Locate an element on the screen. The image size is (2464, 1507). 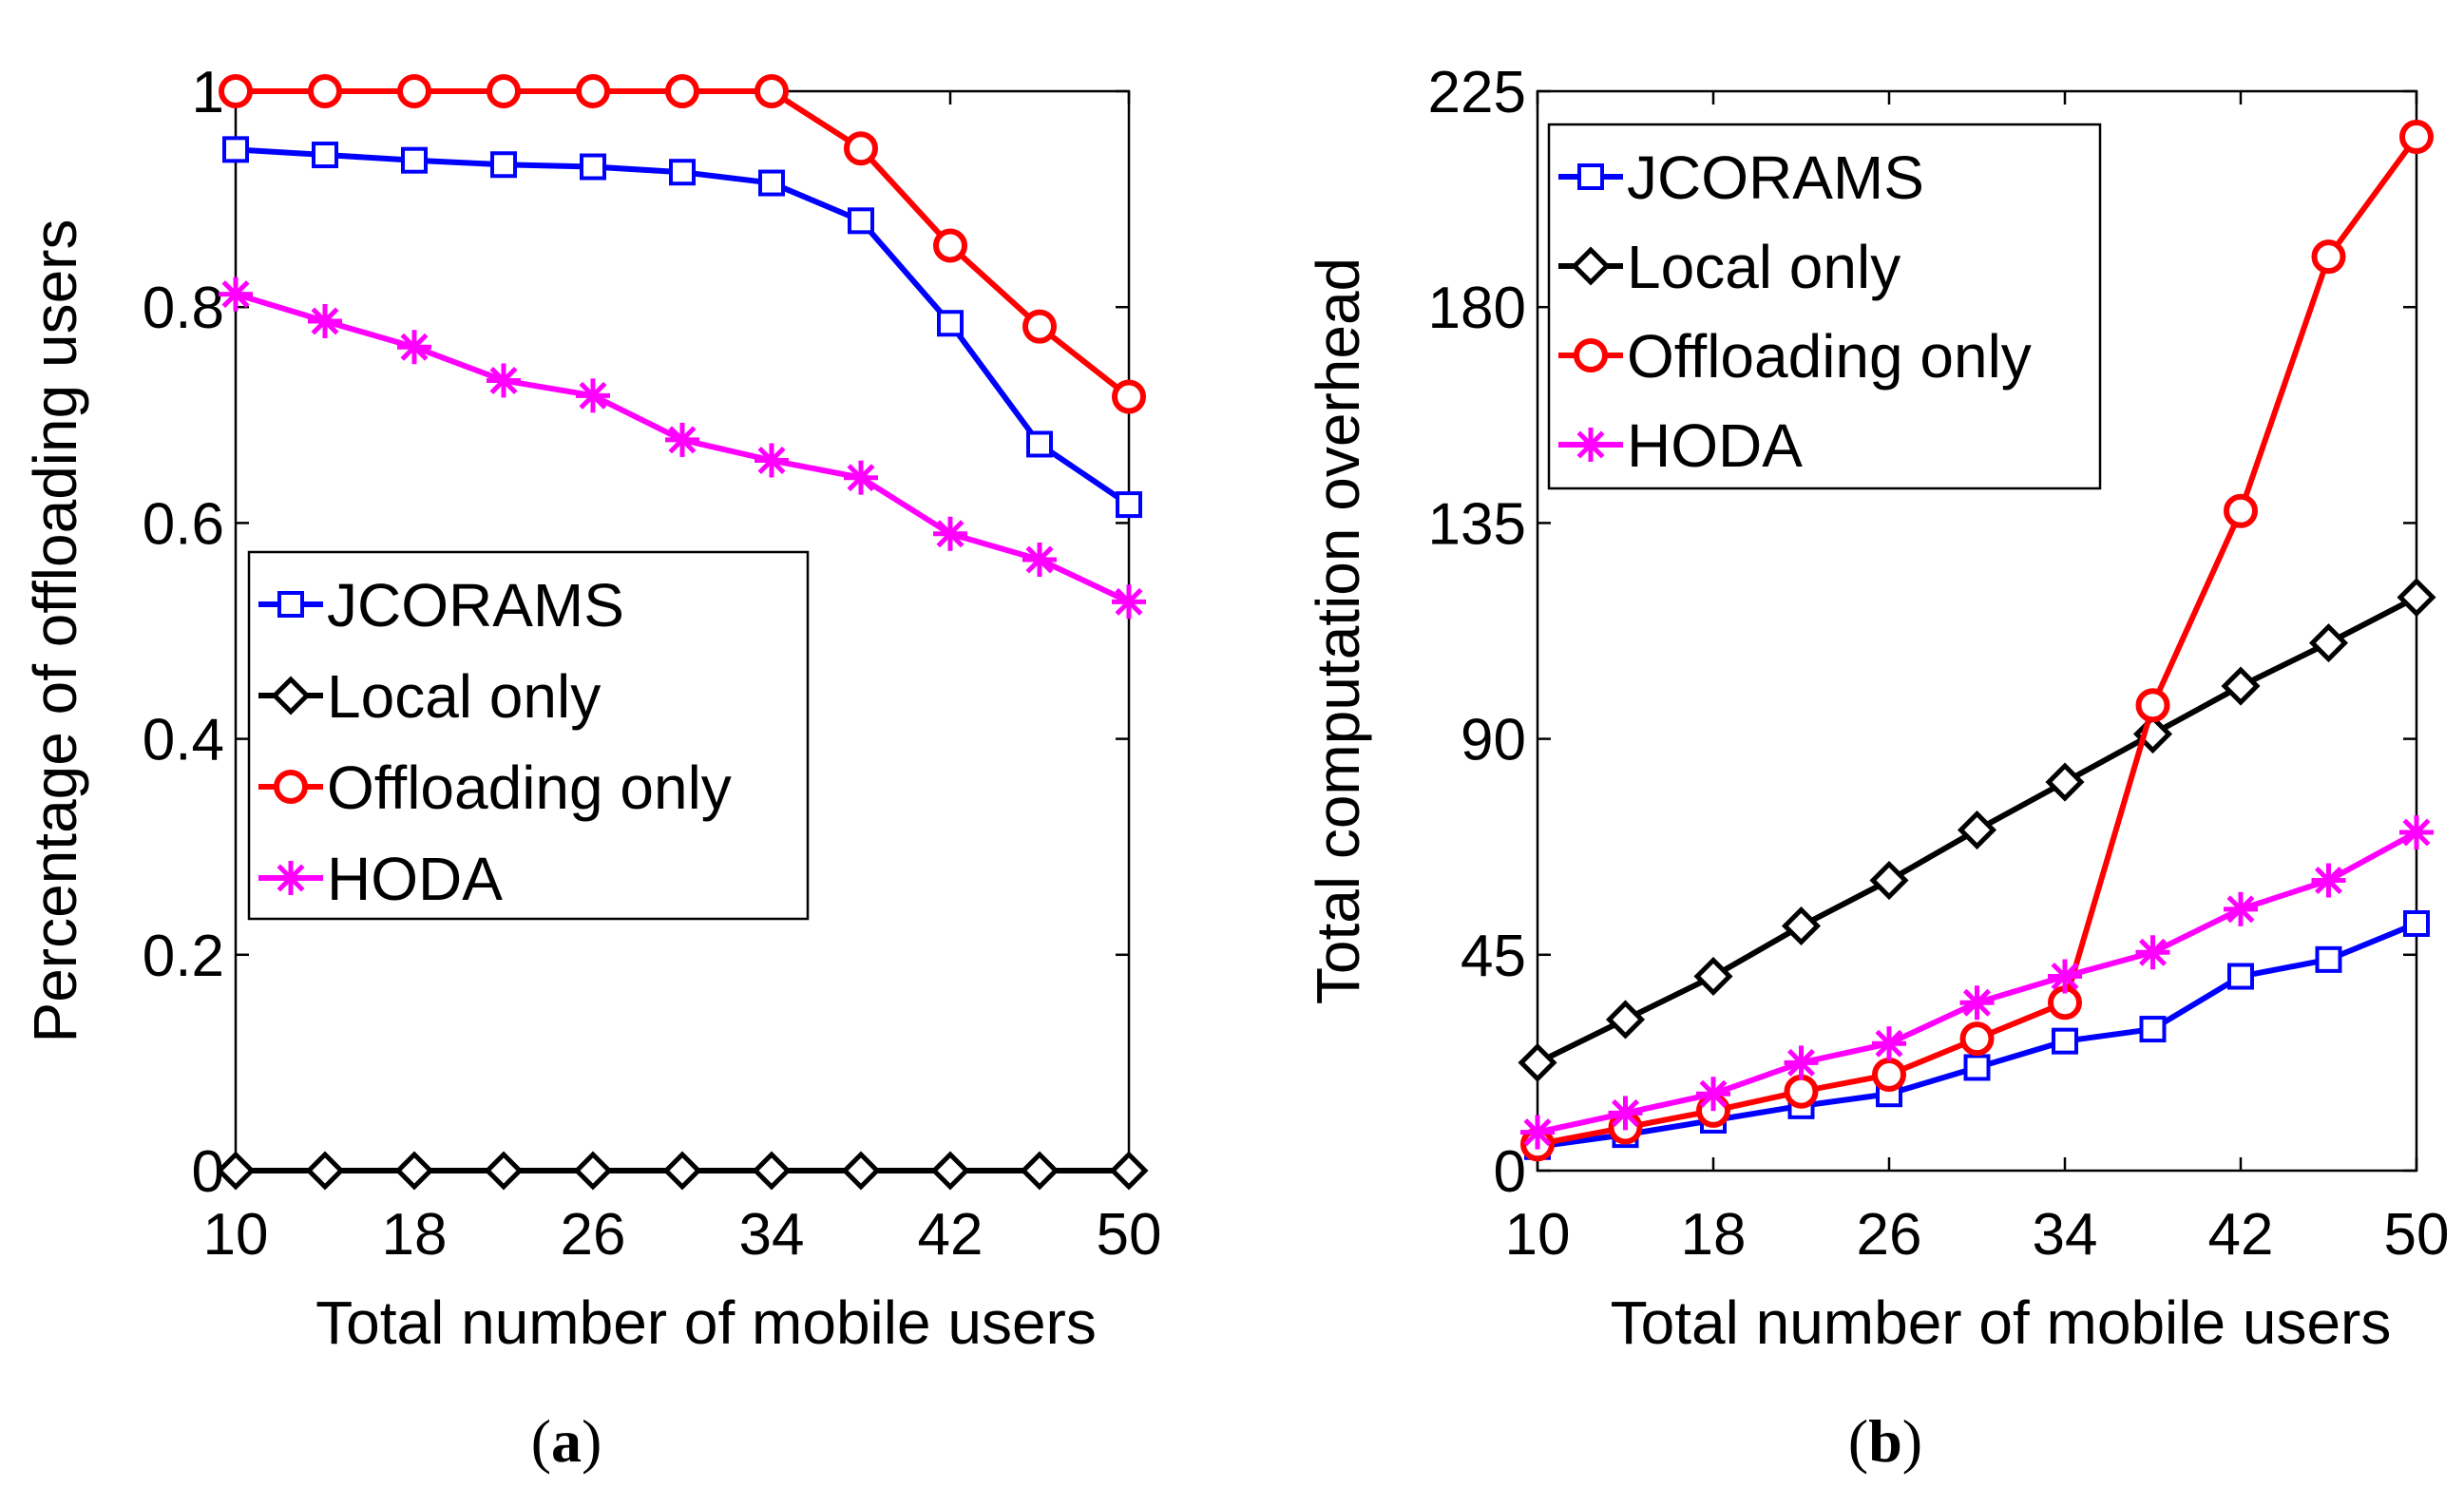
y-tick-label: 0.6 is located at coordinates (183, 524).